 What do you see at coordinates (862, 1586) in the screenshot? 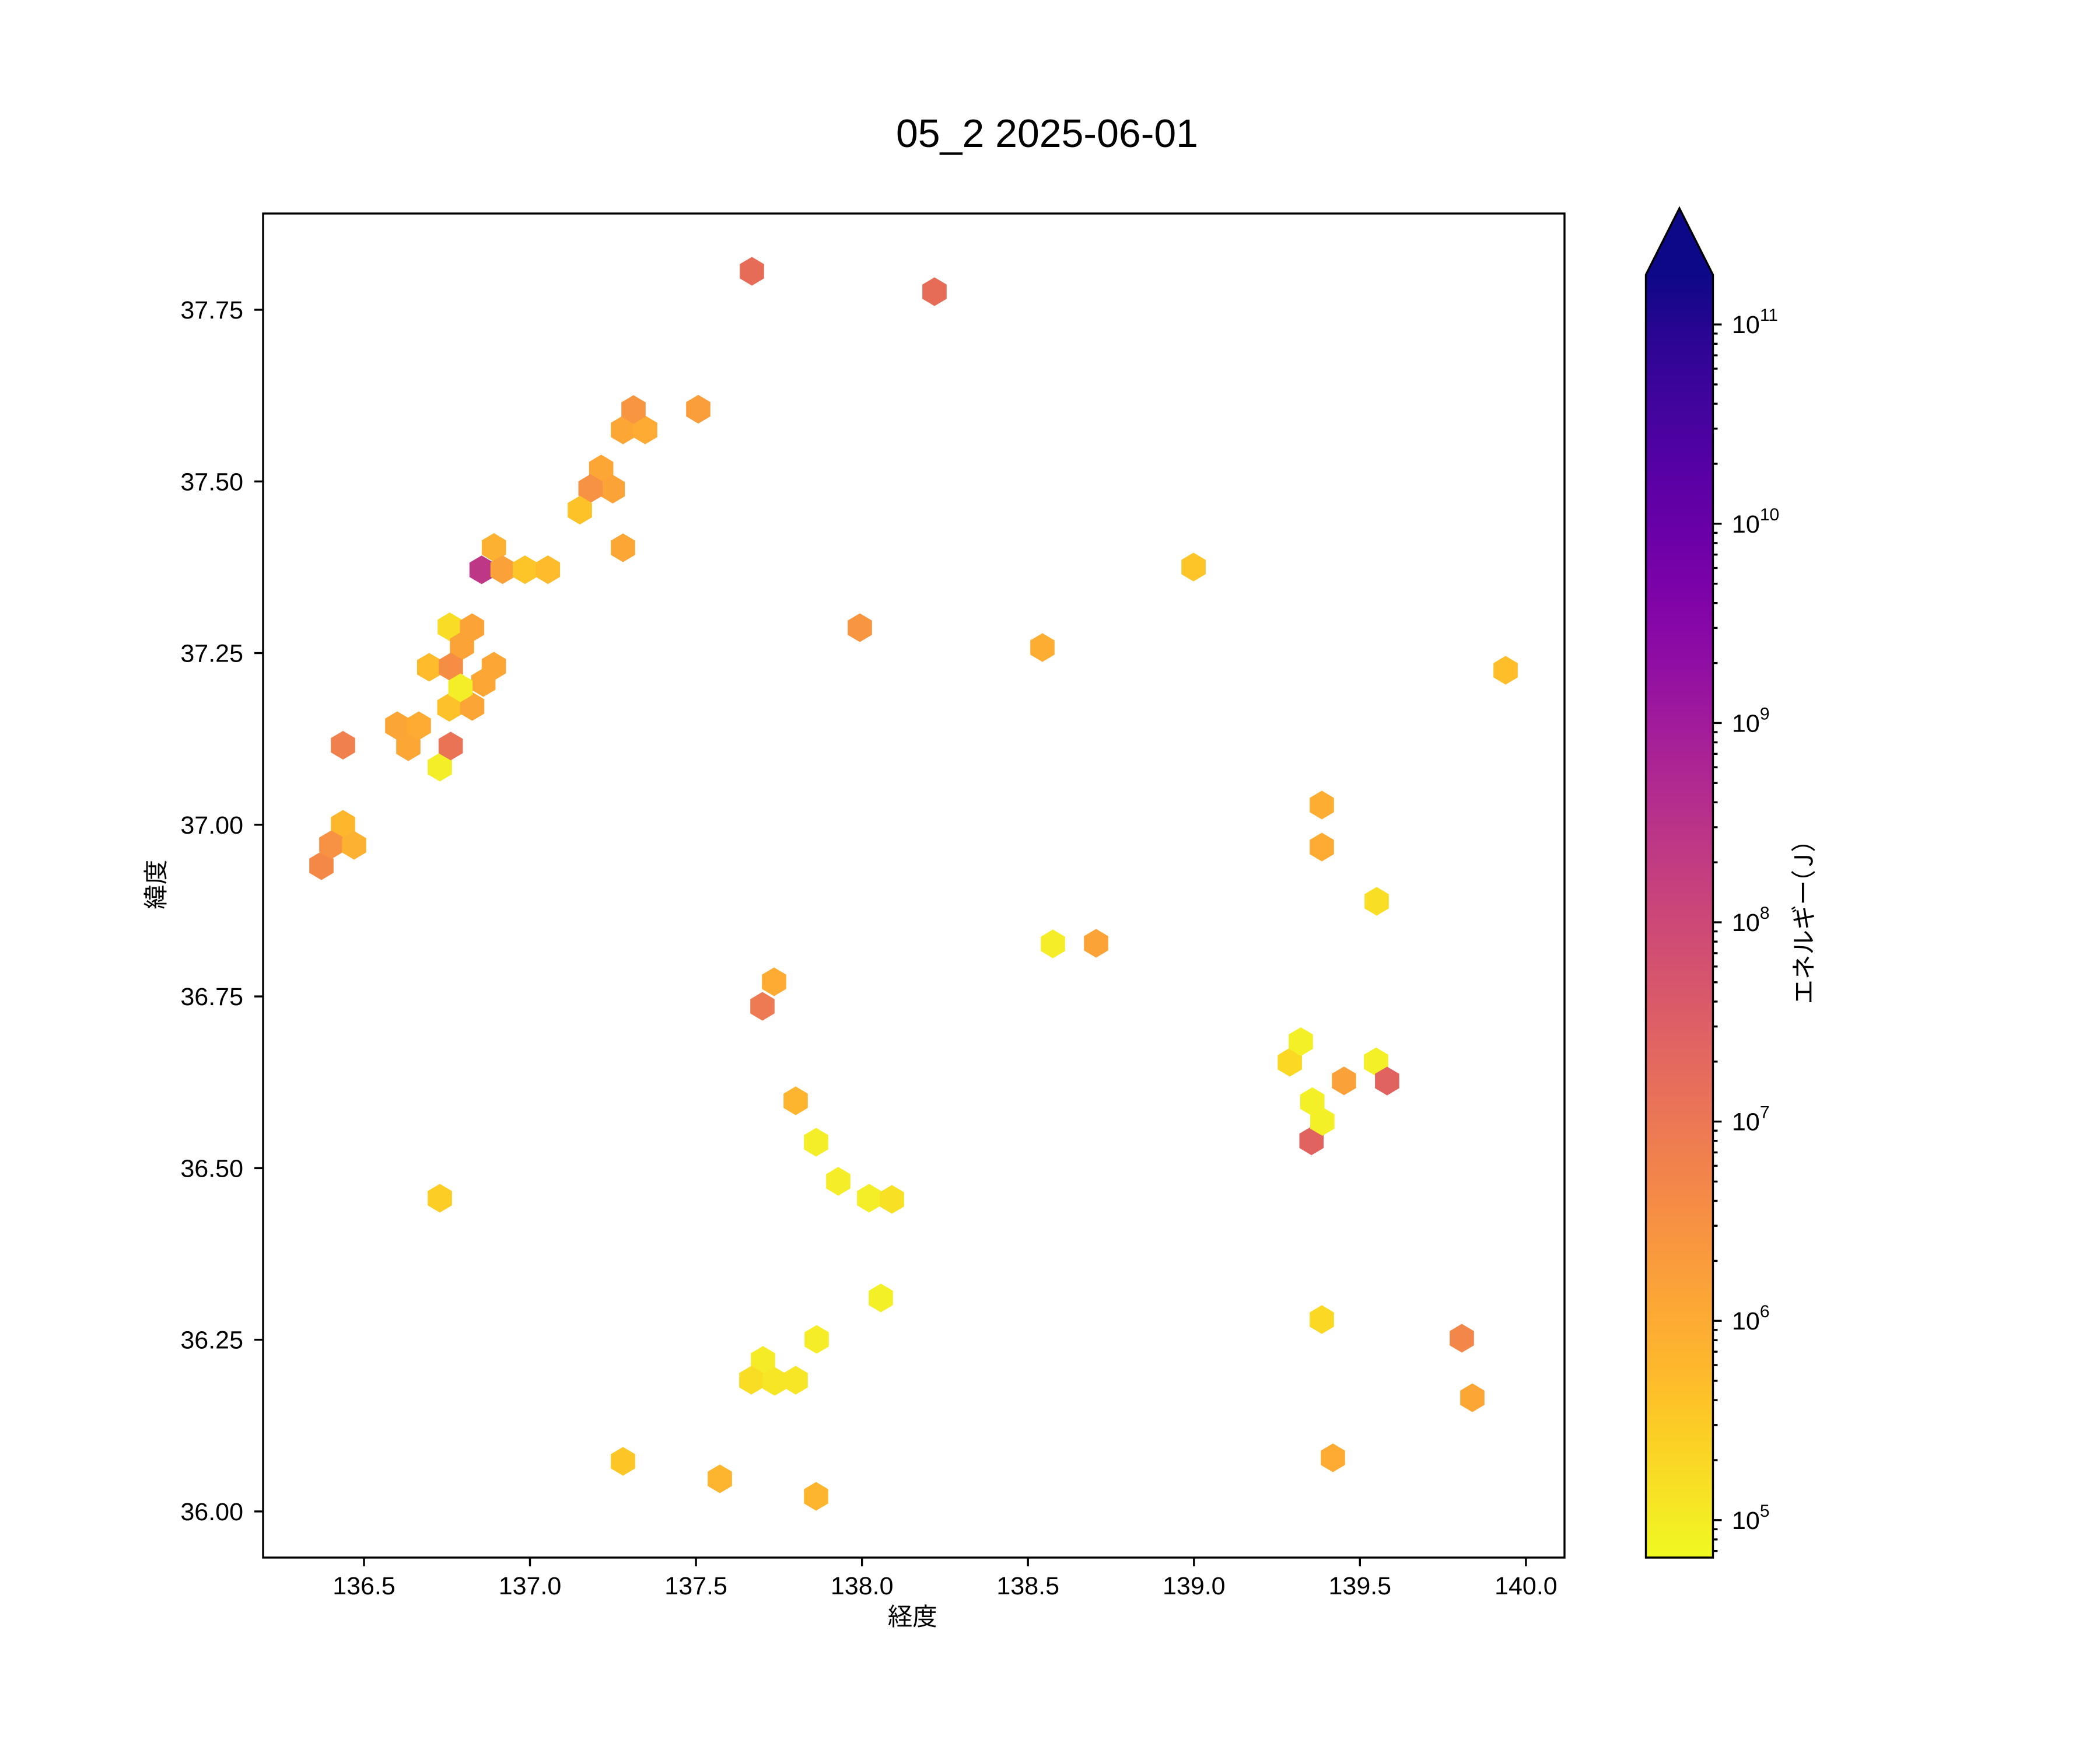
I see `svg-text: 138.0` at bounding box center [862, 1586].